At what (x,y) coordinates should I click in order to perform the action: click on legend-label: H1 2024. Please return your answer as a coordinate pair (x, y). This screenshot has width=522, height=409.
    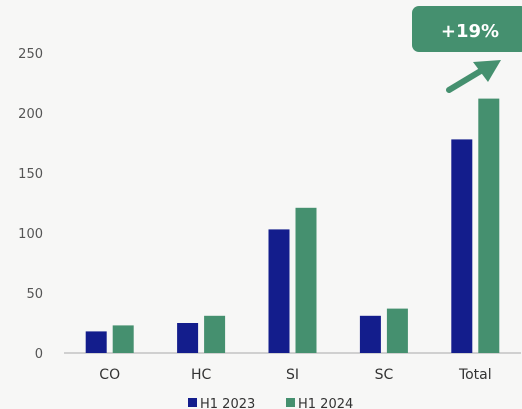
    Looking at the image, I should click on (325, 403).